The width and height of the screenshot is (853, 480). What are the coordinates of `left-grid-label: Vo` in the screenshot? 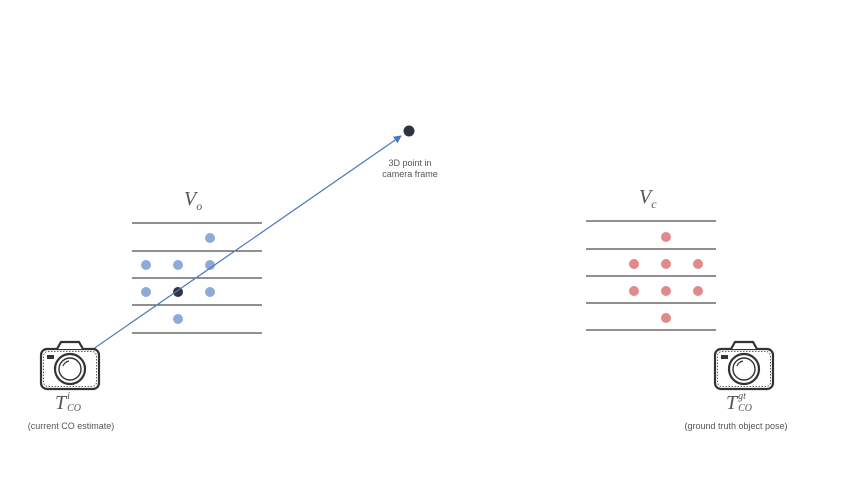 It's located at (193, 201).